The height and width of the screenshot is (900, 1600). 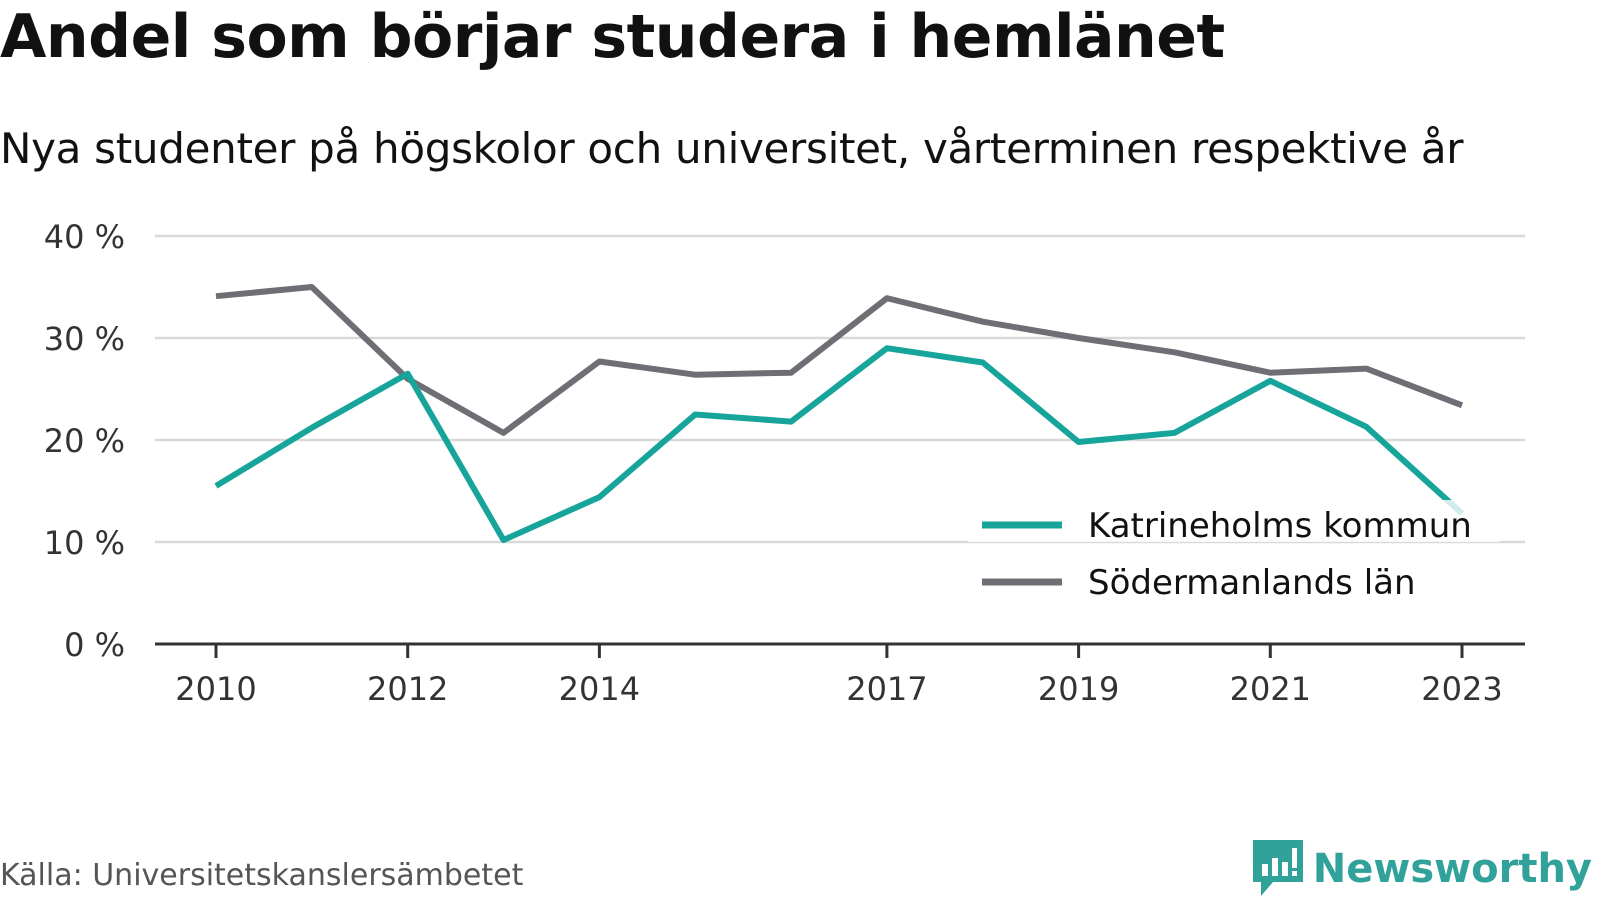 What do you see at coordinates (407, 689) in the screenshot?
I see `x-tick-label: 2012` at bounding box center [407, 689].